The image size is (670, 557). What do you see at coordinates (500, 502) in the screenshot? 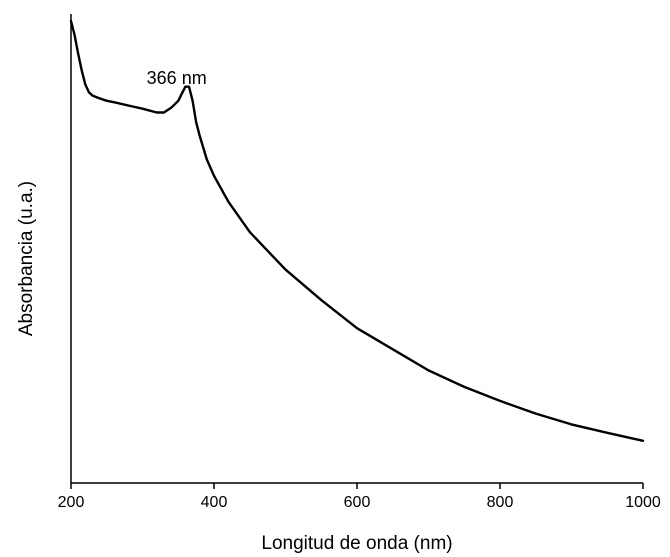
I see `x-tick-label: 800` at bounding box center [500, 502].